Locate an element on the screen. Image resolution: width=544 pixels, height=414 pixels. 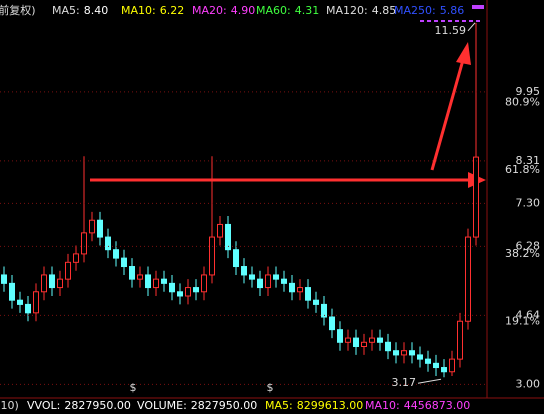
y-tick-label: 3.00 is located at coordinates (528, 383).